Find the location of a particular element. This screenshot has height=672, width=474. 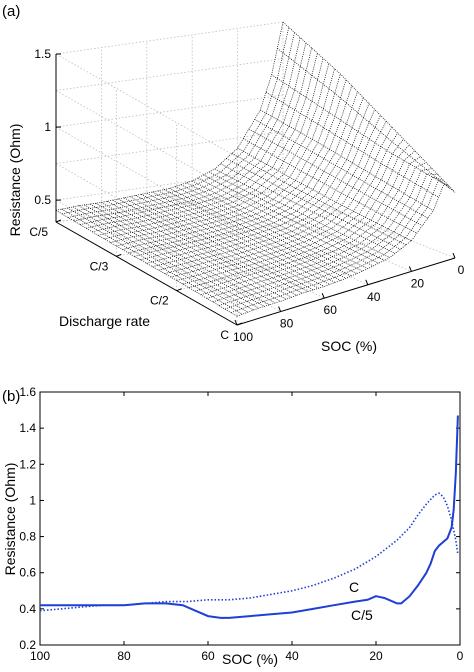

rate-axis-tick-label: C/2 is located at coordinates (159, 301).